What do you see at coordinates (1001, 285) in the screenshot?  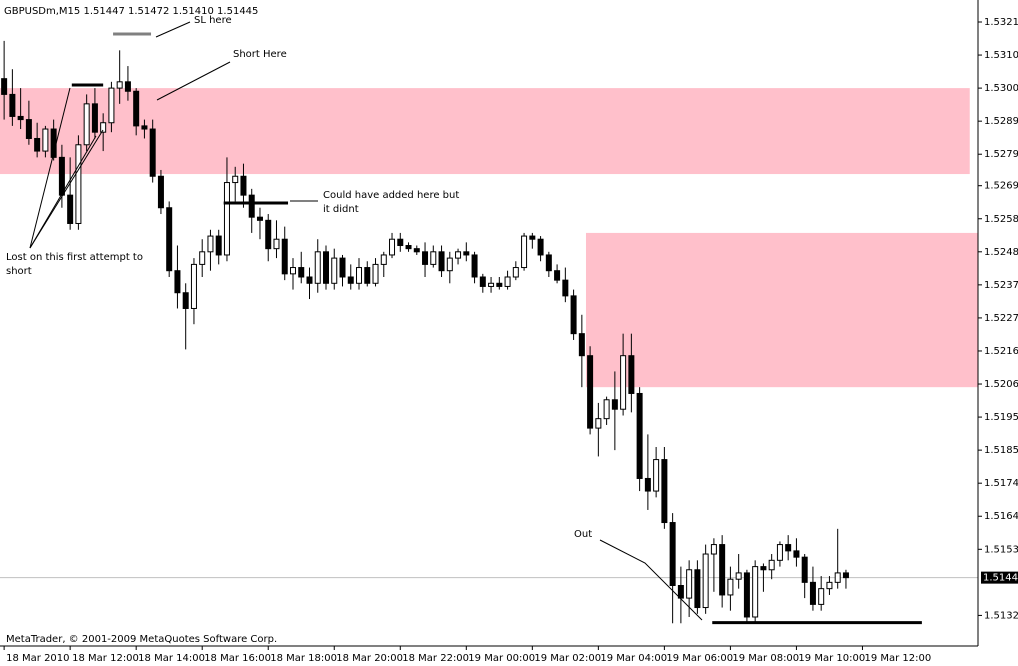 I see `y-tick-label: 1.52375` at bounding box center [1001, 285].